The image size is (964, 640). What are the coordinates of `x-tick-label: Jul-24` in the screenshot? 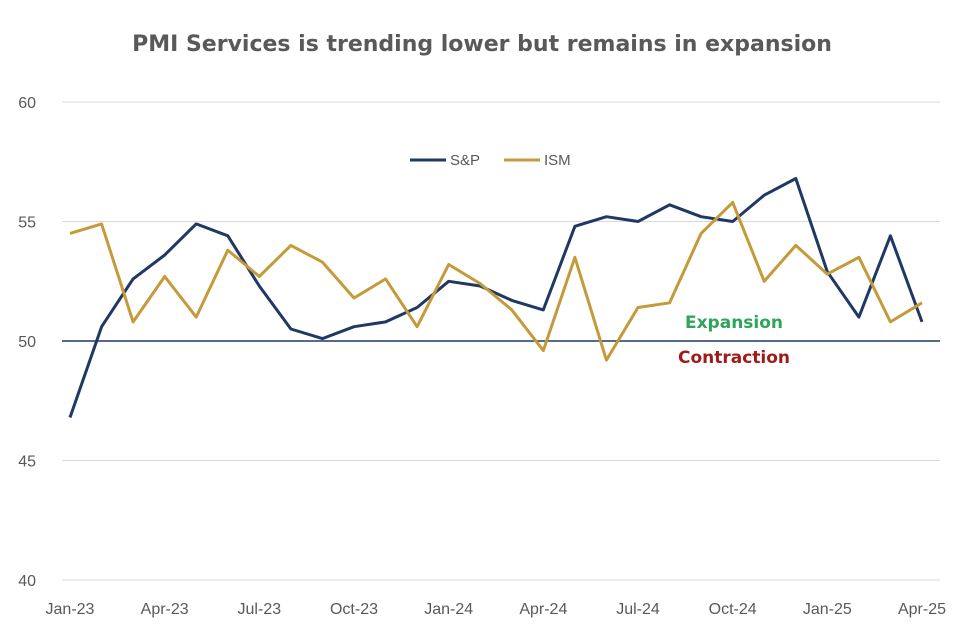 It's located at (638, 609).